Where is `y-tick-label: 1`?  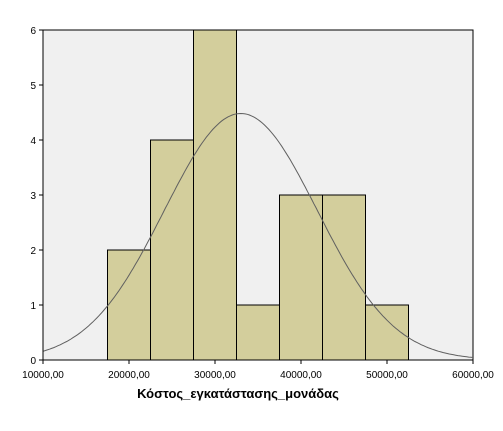 y-tick-label: 1 is located at coordinates (33, 306).